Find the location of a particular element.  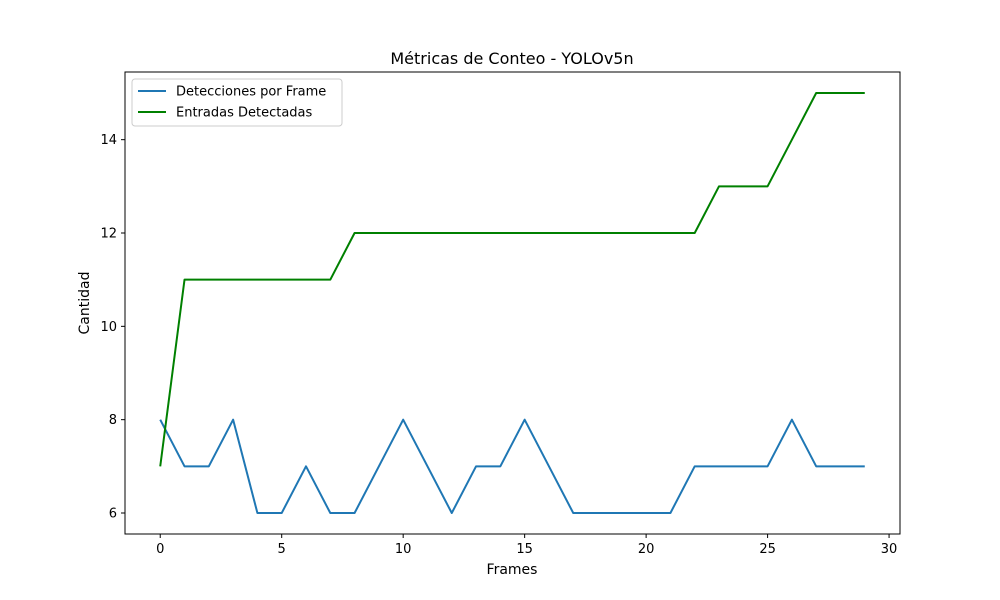

x-tick-label: 25 is located at coordinates (767, 549).